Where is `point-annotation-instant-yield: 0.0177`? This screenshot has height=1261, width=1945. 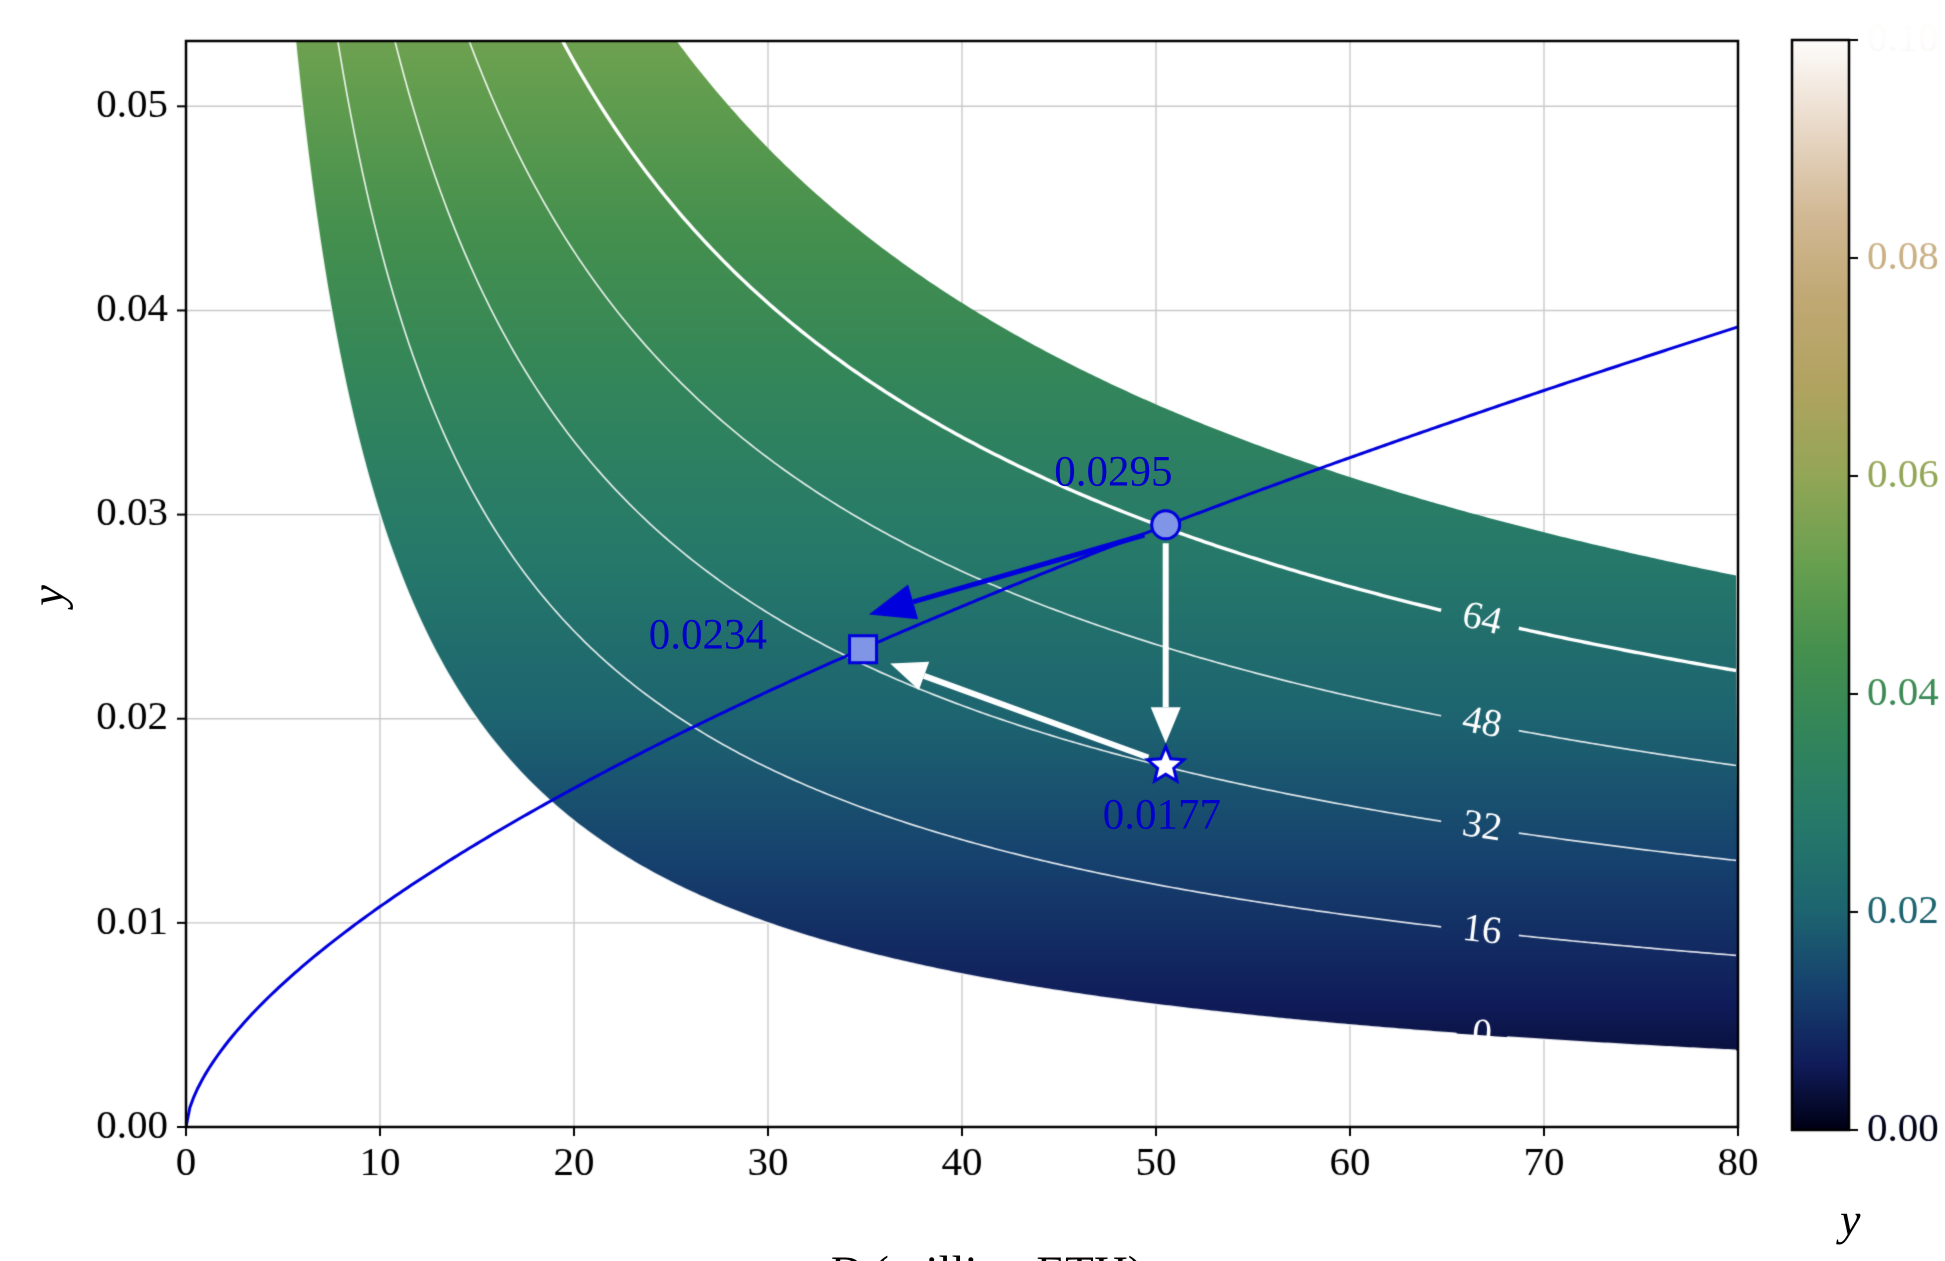 point-annotation-instant-yield: 0.0177 is located at coordinates (1161, 815).